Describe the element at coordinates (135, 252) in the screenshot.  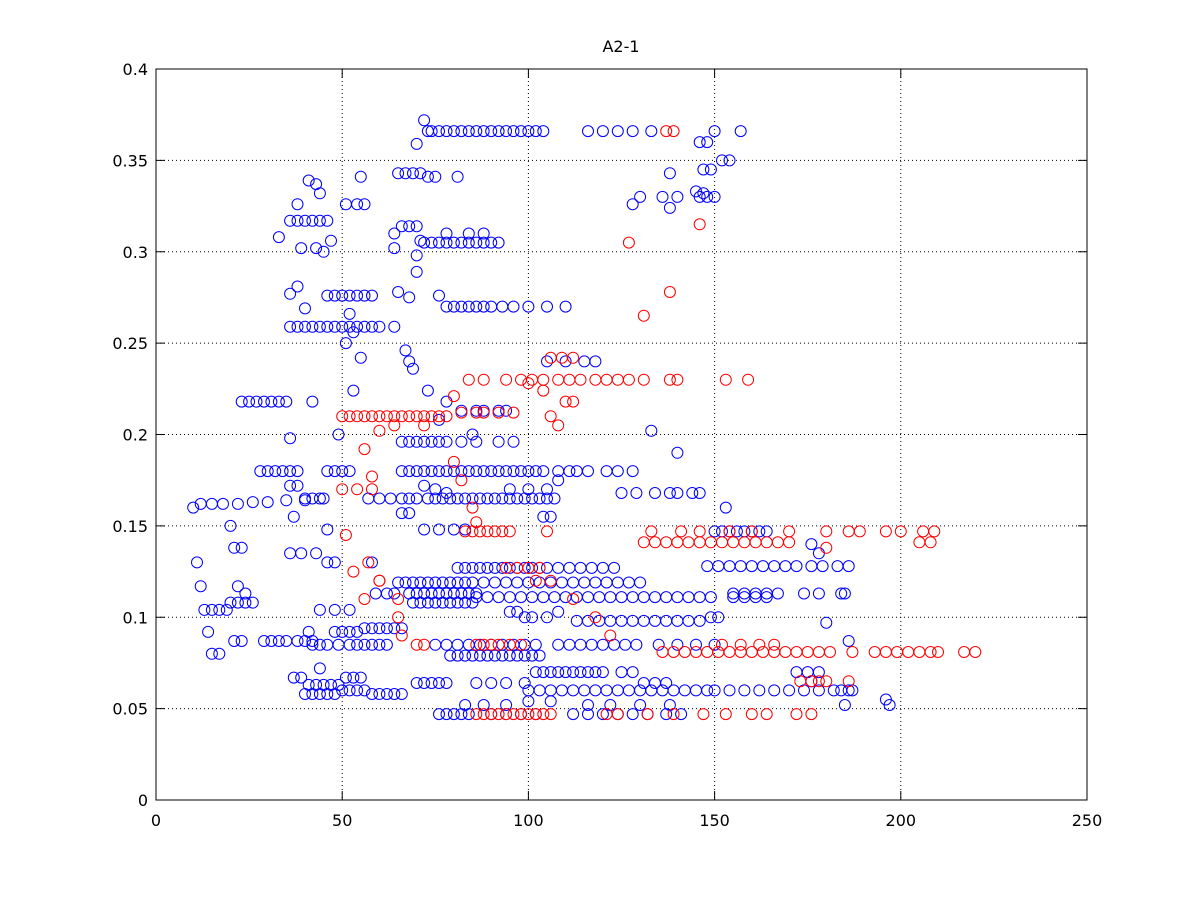
I see `y-tick-label: 0.3` at that location.